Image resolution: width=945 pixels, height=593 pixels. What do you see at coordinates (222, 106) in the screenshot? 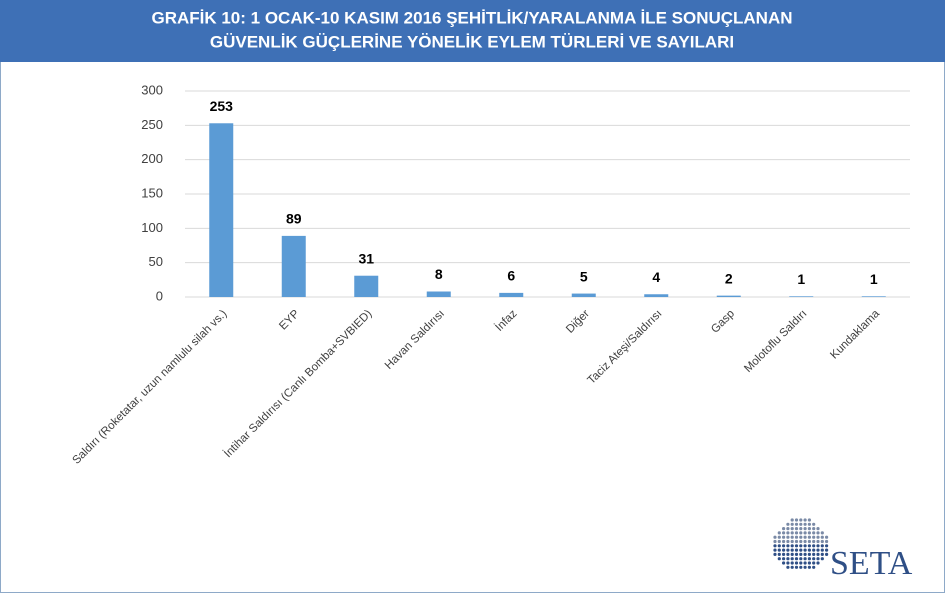
I see `data-label: 253` at bounding box center [222, 106].